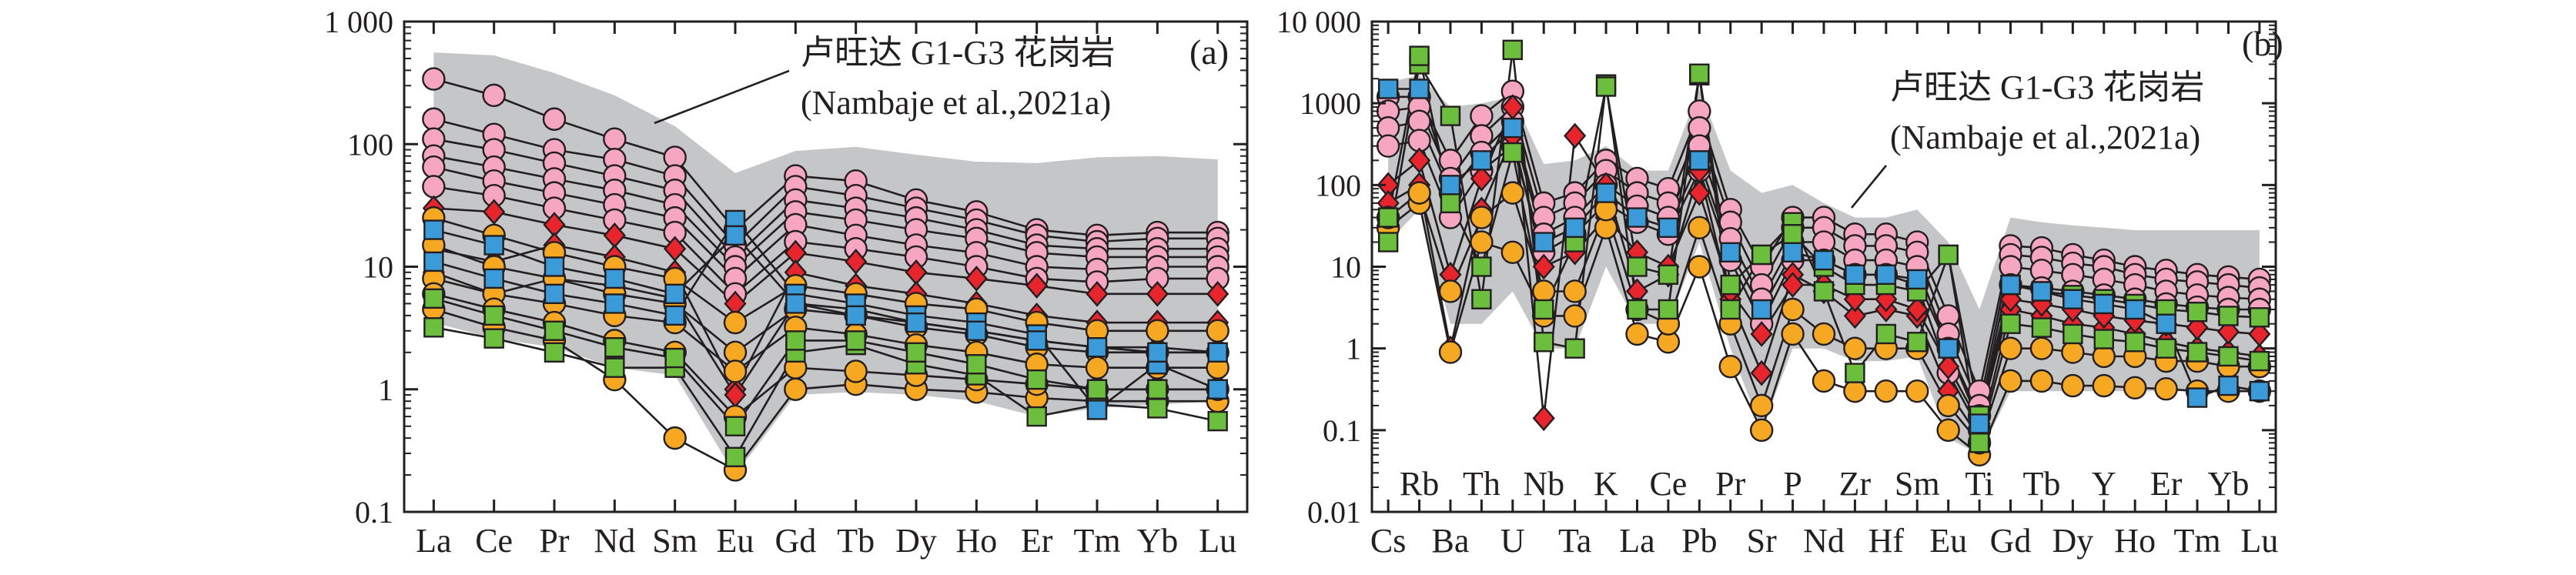 The height and width of the screenshot is (575, 2576). I want to click on panel-b-point-8-U, so click(1513, 193).